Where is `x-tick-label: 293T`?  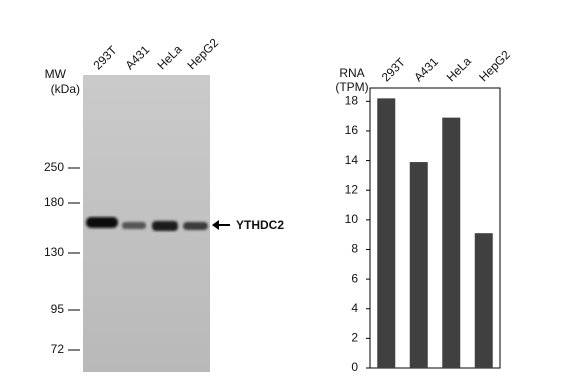
x-tick-label: 293T is located at coordinates (394, 70).